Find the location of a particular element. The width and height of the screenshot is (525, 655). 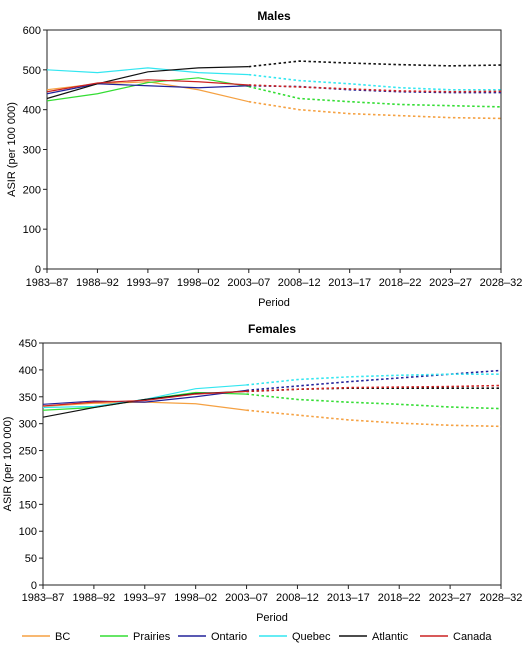

chart-title: Females is located at coordinates (272, 329).